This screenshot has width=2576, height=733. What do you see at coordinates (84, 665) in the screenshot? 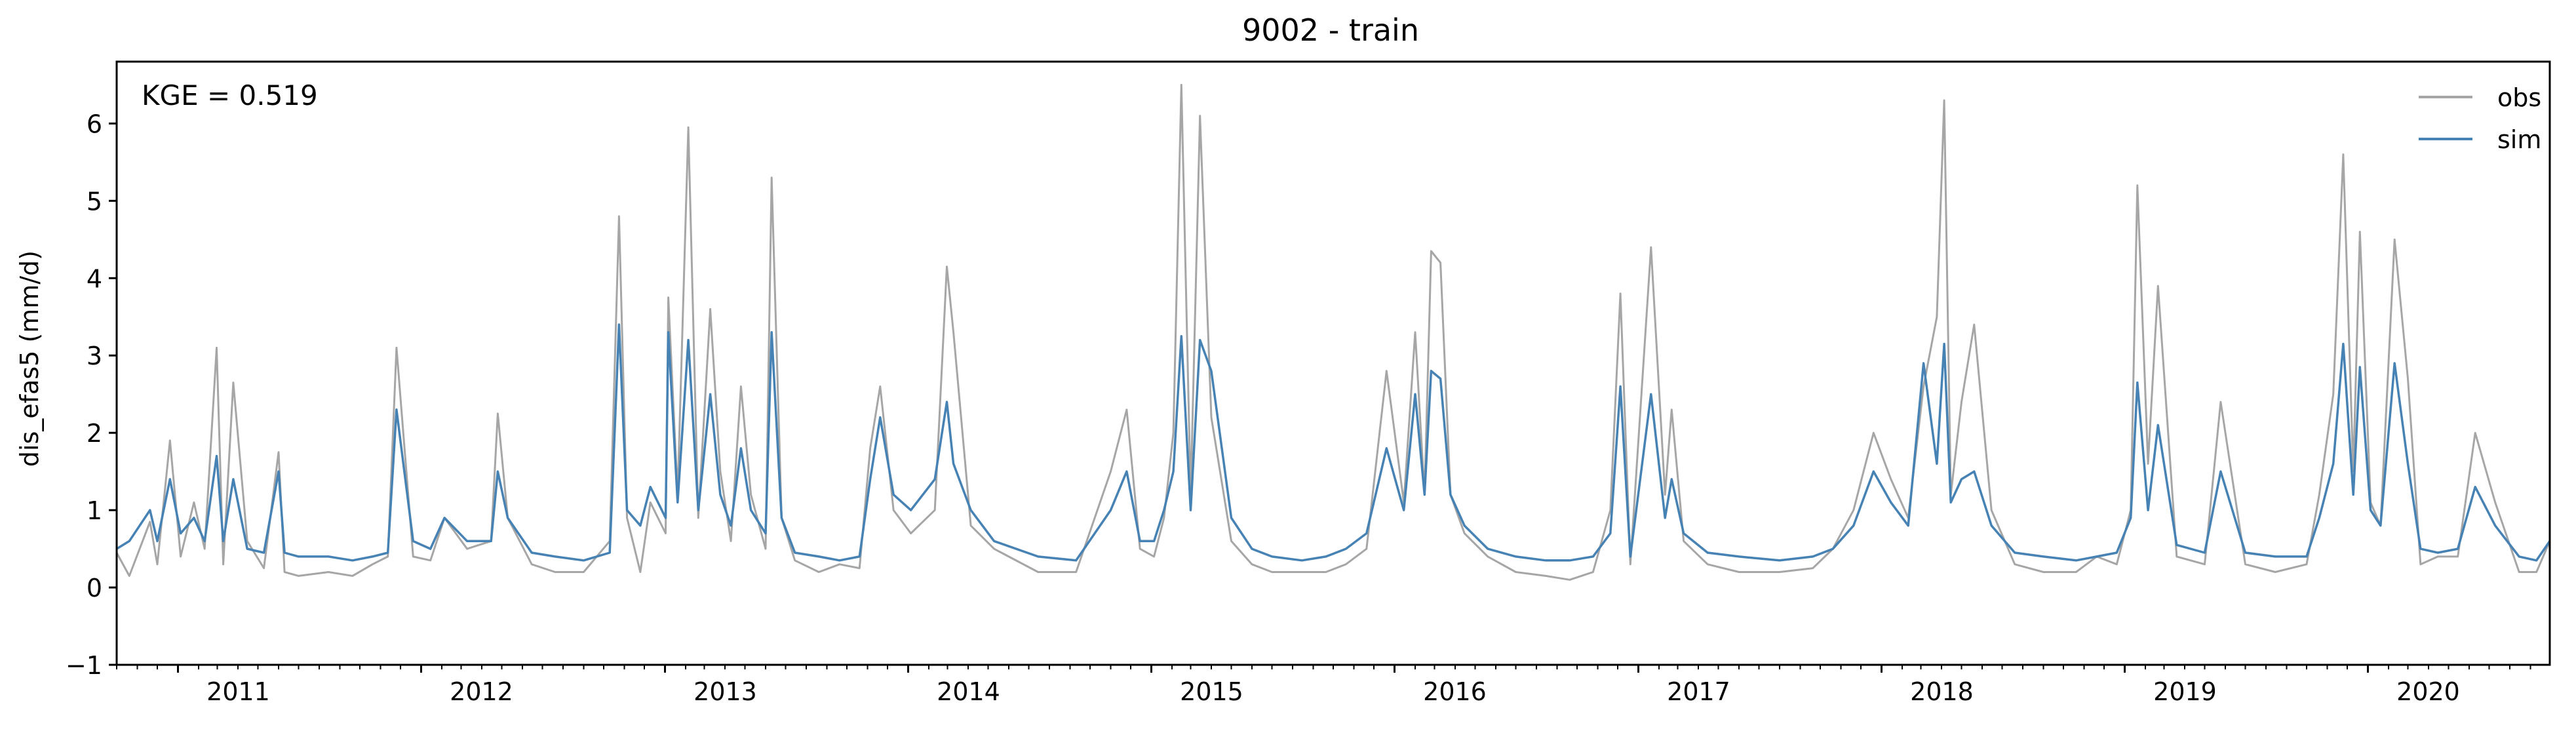
I see `y-tick-label: −1` at bounding box center [84, 665].